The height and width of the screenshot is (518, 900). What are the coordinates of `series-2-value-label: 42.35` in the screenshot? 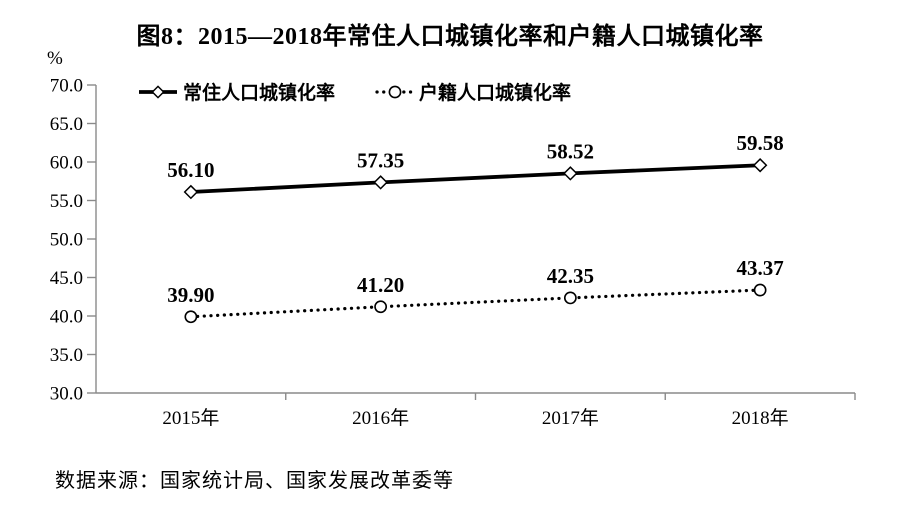 It's located at (570, 276).